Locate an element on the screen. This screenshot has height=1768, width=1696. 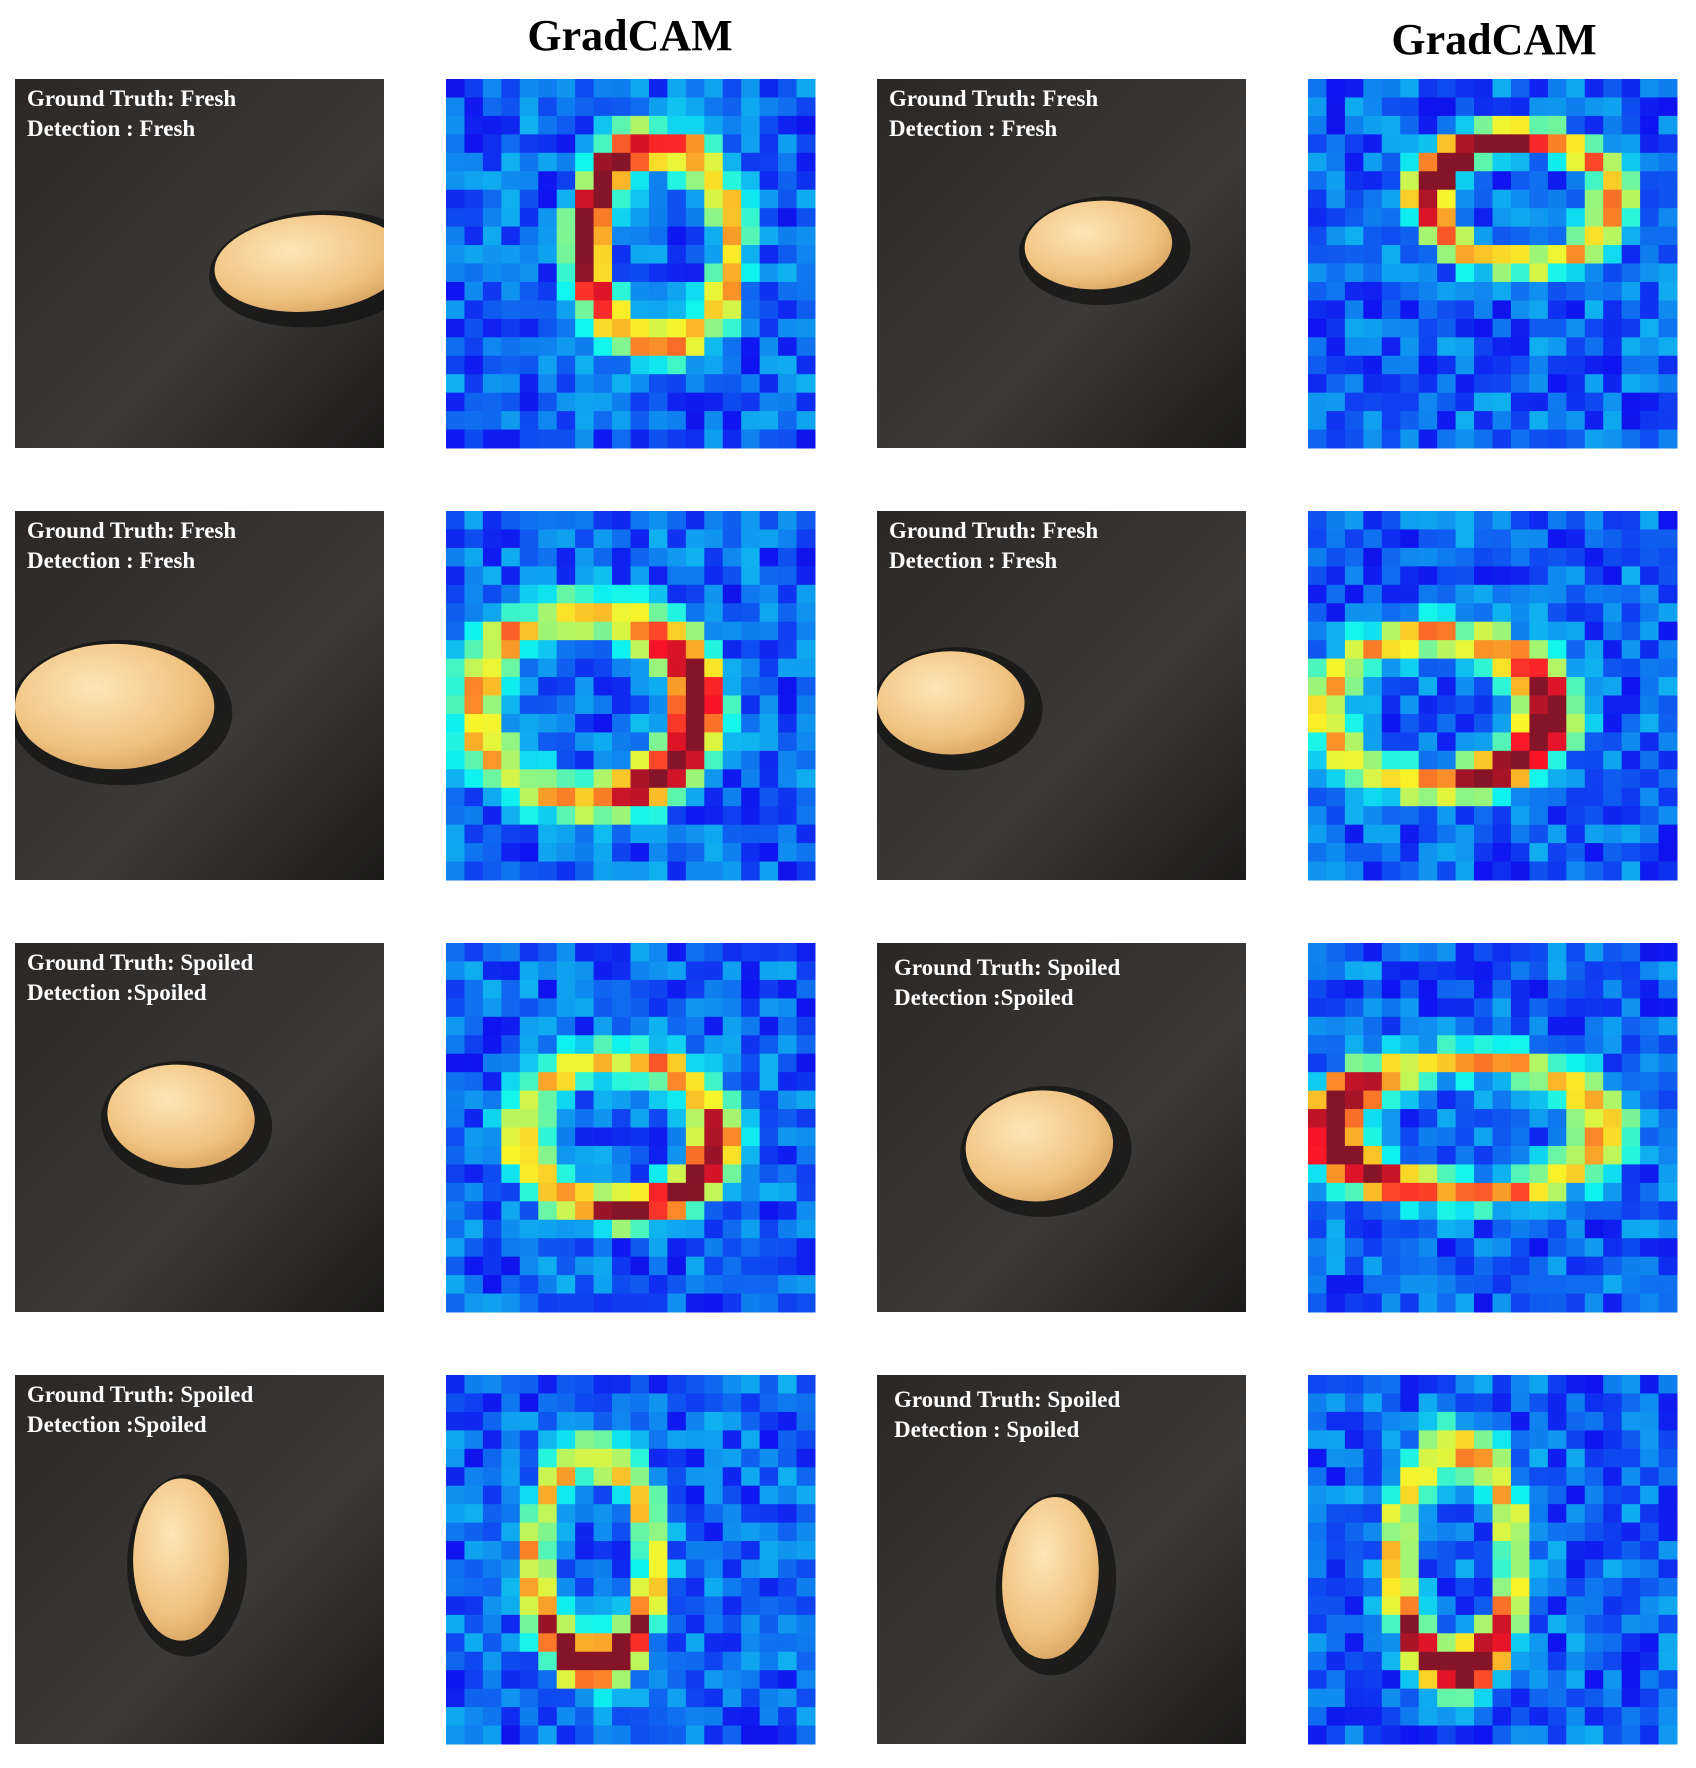
ground-truth-label: Ground Truth: Spoiled is located at coordinates (1007, 1399).